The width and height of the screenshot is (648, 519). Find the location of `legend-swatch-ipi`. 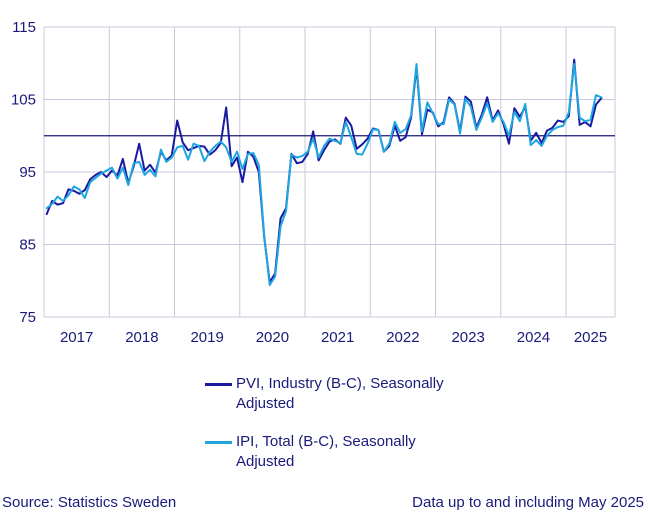

legend-swatch-ipi is located at coordinates (218, 442).